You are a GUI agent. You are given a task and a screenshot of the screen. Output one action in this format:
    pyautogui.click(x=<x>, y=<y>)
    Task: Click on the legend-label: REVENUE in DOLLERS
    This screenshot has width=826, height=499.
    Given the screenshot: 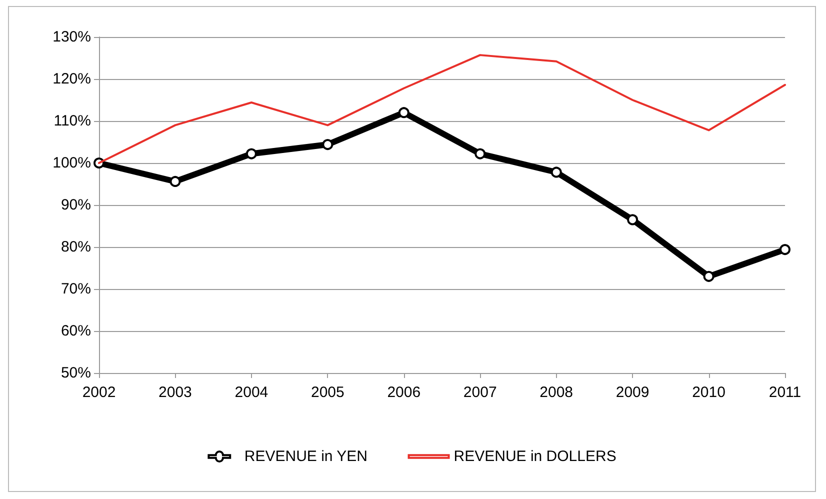 What is the action you would take?
    pyautogui.click(x=535, y=456)
    